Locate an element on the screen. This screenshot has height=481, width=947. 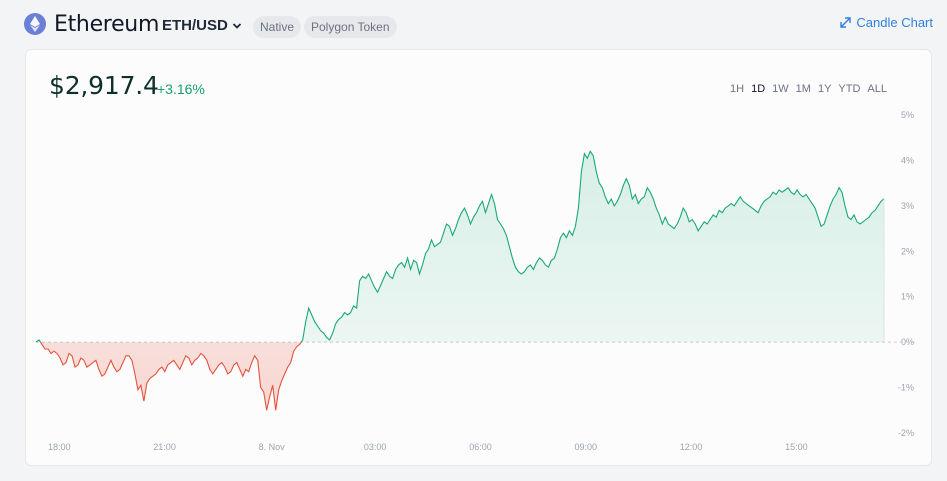
polygon-token-badge: Polygon Token is located at coordinates (350, 27).